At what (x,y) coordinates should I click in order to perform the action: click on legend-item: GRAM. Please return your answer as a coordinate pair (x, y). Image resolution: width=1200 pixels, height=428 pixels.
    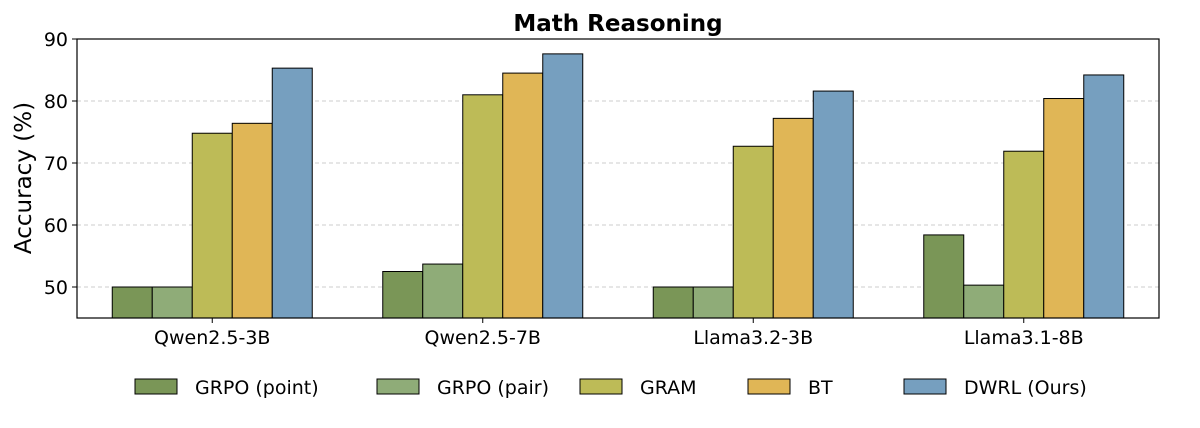
    Looking at the image, I should click on (638, 388).